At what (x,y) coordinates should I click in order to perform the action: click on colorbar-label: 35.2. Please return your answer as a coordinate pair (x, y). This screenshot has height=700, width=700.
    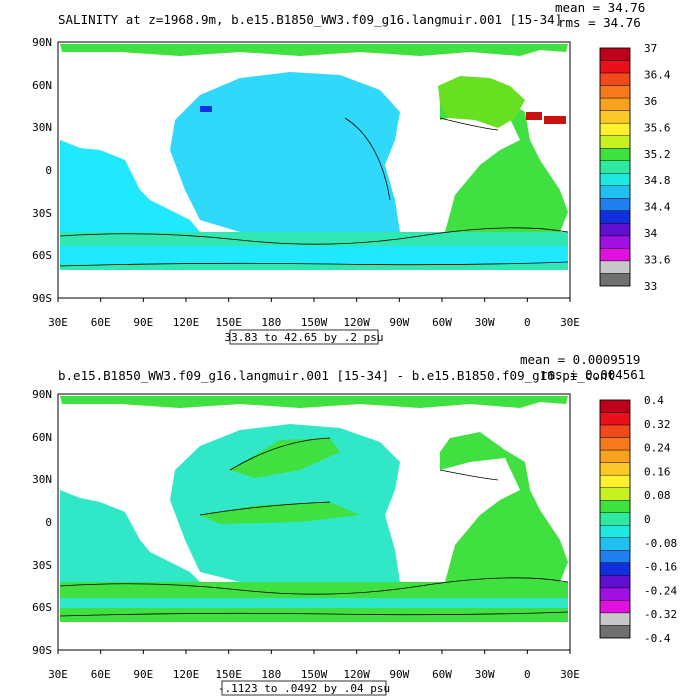
    Looking at the image, I should click on (657, 154).